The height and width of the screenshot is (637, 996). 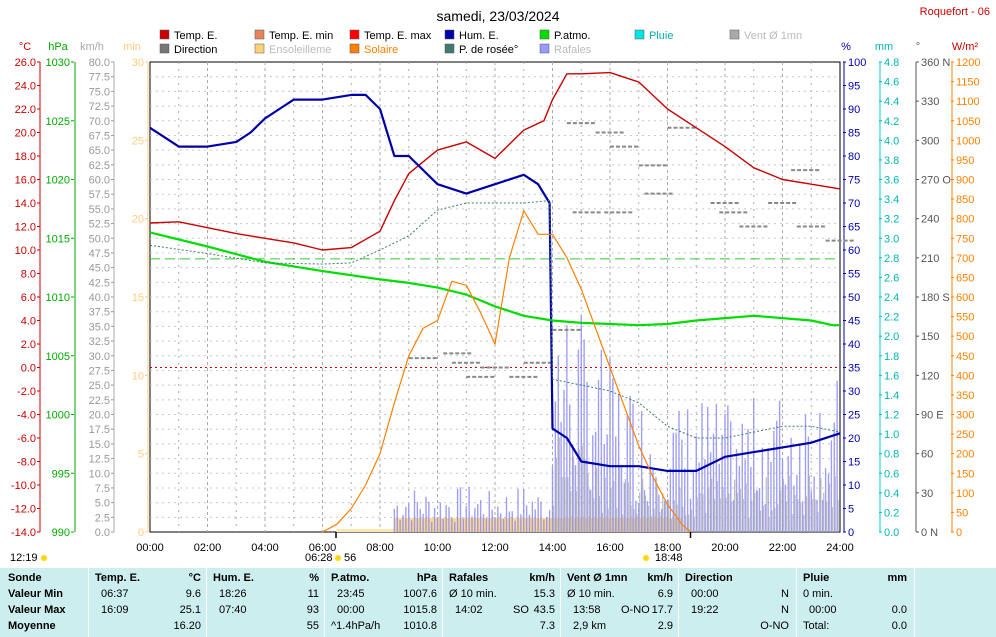 I want to click on rain-axis-tick: 2.0, so click(x=891, y=337).